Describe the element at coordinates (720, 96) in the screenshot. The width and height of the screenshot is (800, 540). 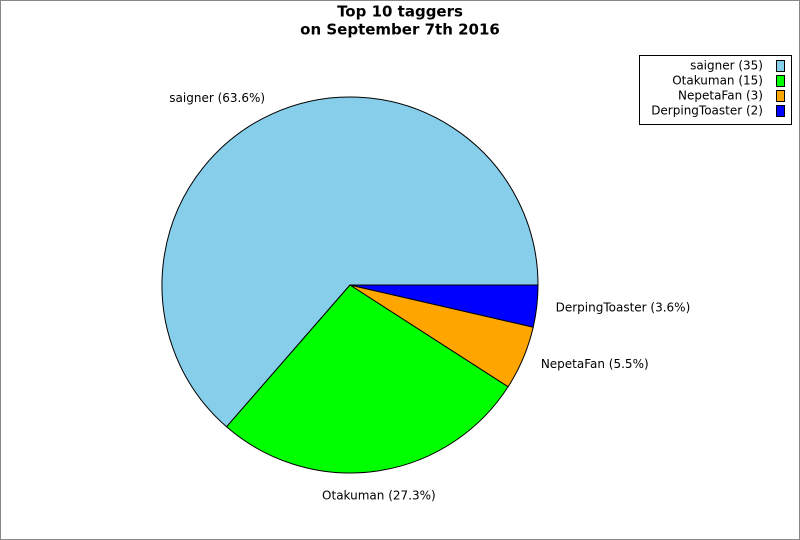
I see `legend-label: NepetaFan (3)` at that location.